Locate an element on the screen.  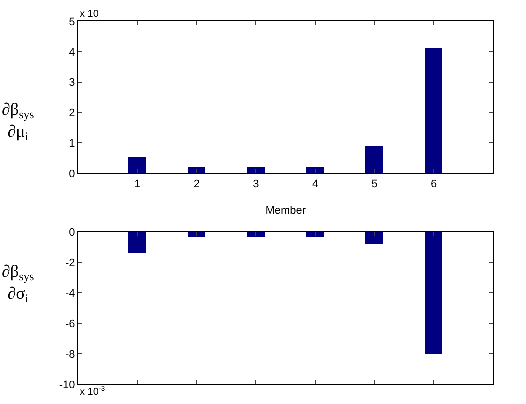
x-tick-label: 4 is located at coordinates (315, 184).